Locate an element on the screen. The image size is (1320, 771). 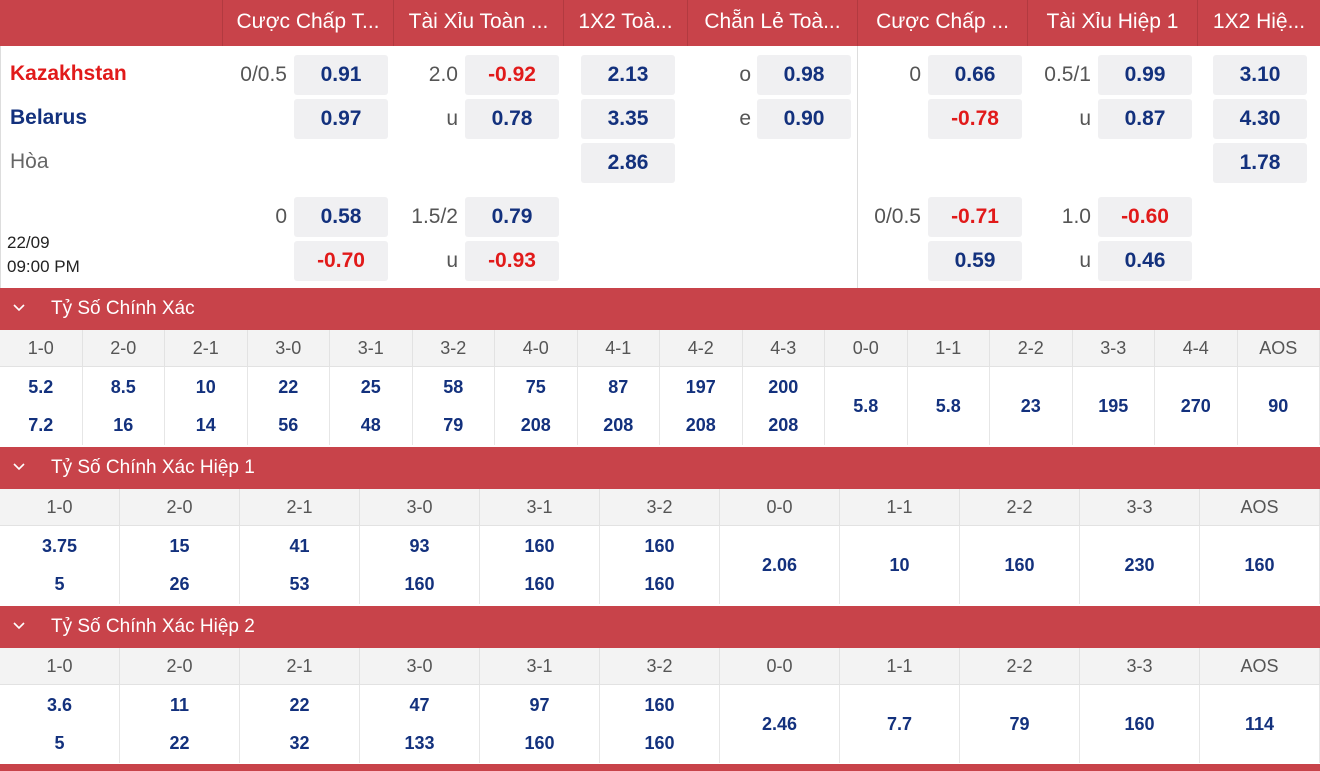
away-score-odds: 14 is located at coordinates (205, 425).